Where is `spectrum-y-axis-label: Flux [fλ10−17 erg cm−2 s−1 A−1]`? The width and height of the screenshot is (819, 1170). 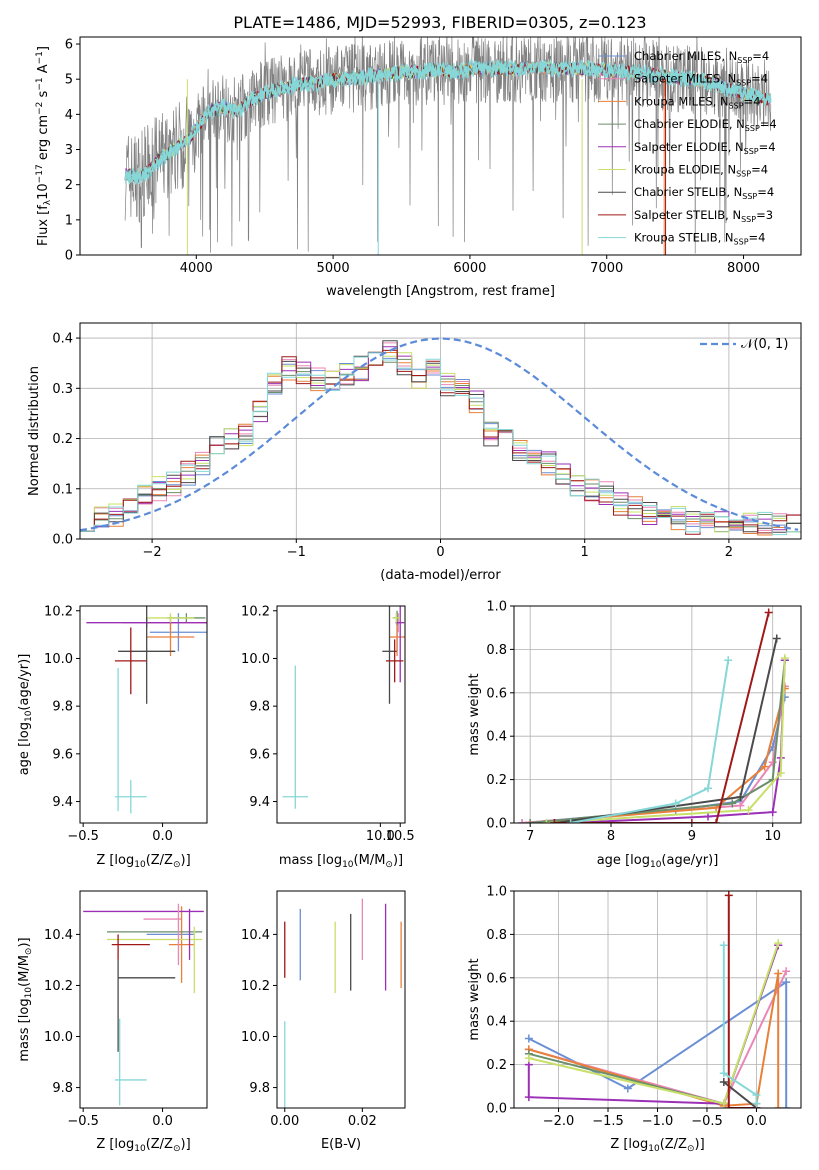
spectrum-y-axis-label: Flux [fλ10−17 erg cm−2 s−1 A−1] is located at coordinates (44, 146).